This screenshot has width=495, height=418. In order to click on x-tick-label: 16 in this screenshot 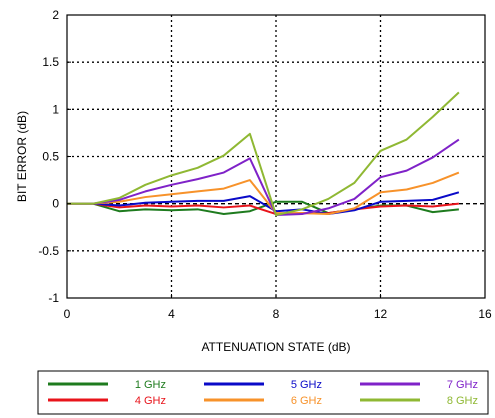, I will do `click(485, 314)`.